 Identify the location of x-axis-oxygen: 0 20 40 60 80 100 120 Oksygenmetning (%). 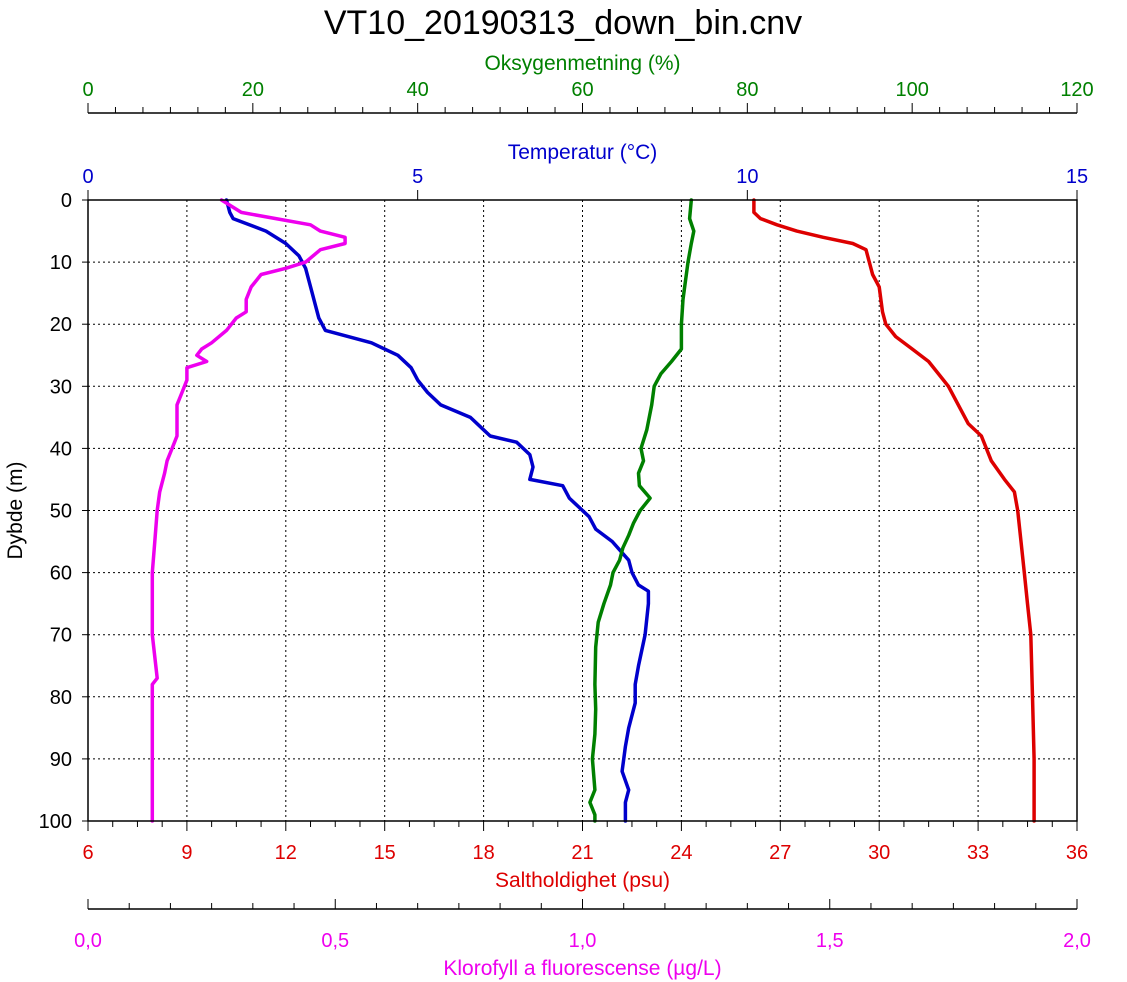
(588, 83).